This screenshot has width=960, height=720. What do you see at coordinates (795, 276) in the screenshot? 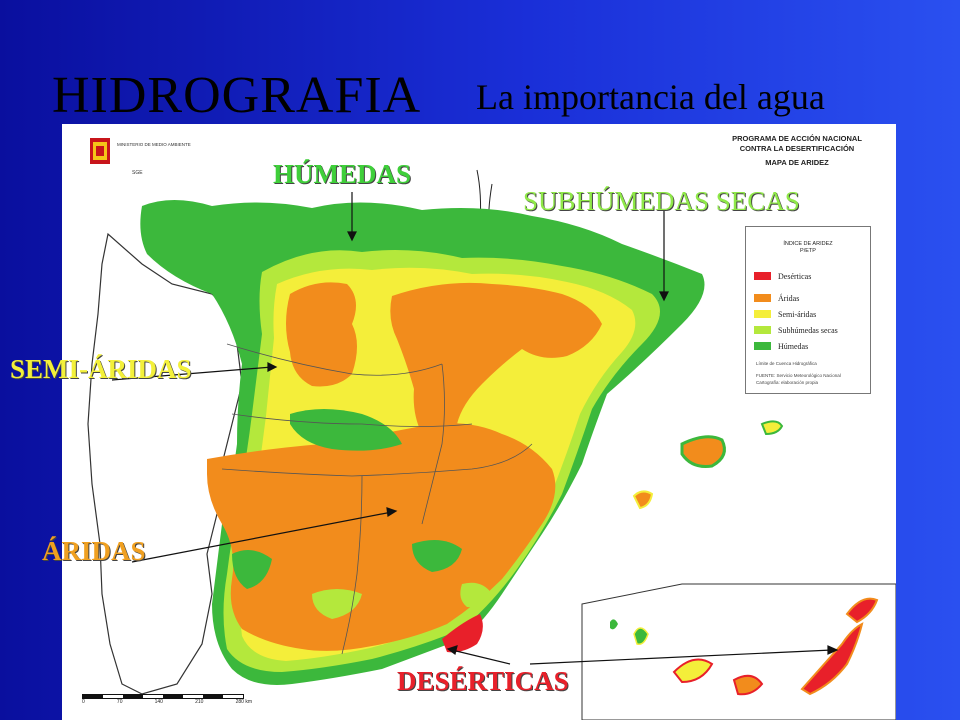
I see `legend-label-deserticas: Desérticas` at bounding box center [795, 276].